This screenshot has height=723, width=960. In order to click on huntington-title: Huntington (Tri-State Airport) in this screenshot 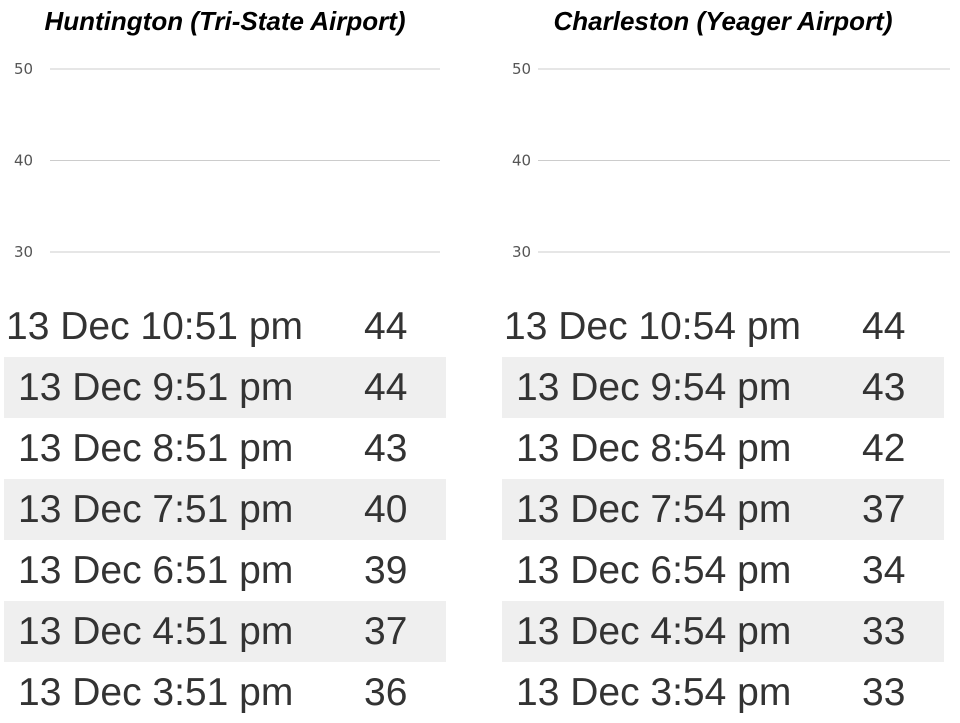, I will do `click(225, 21)`.